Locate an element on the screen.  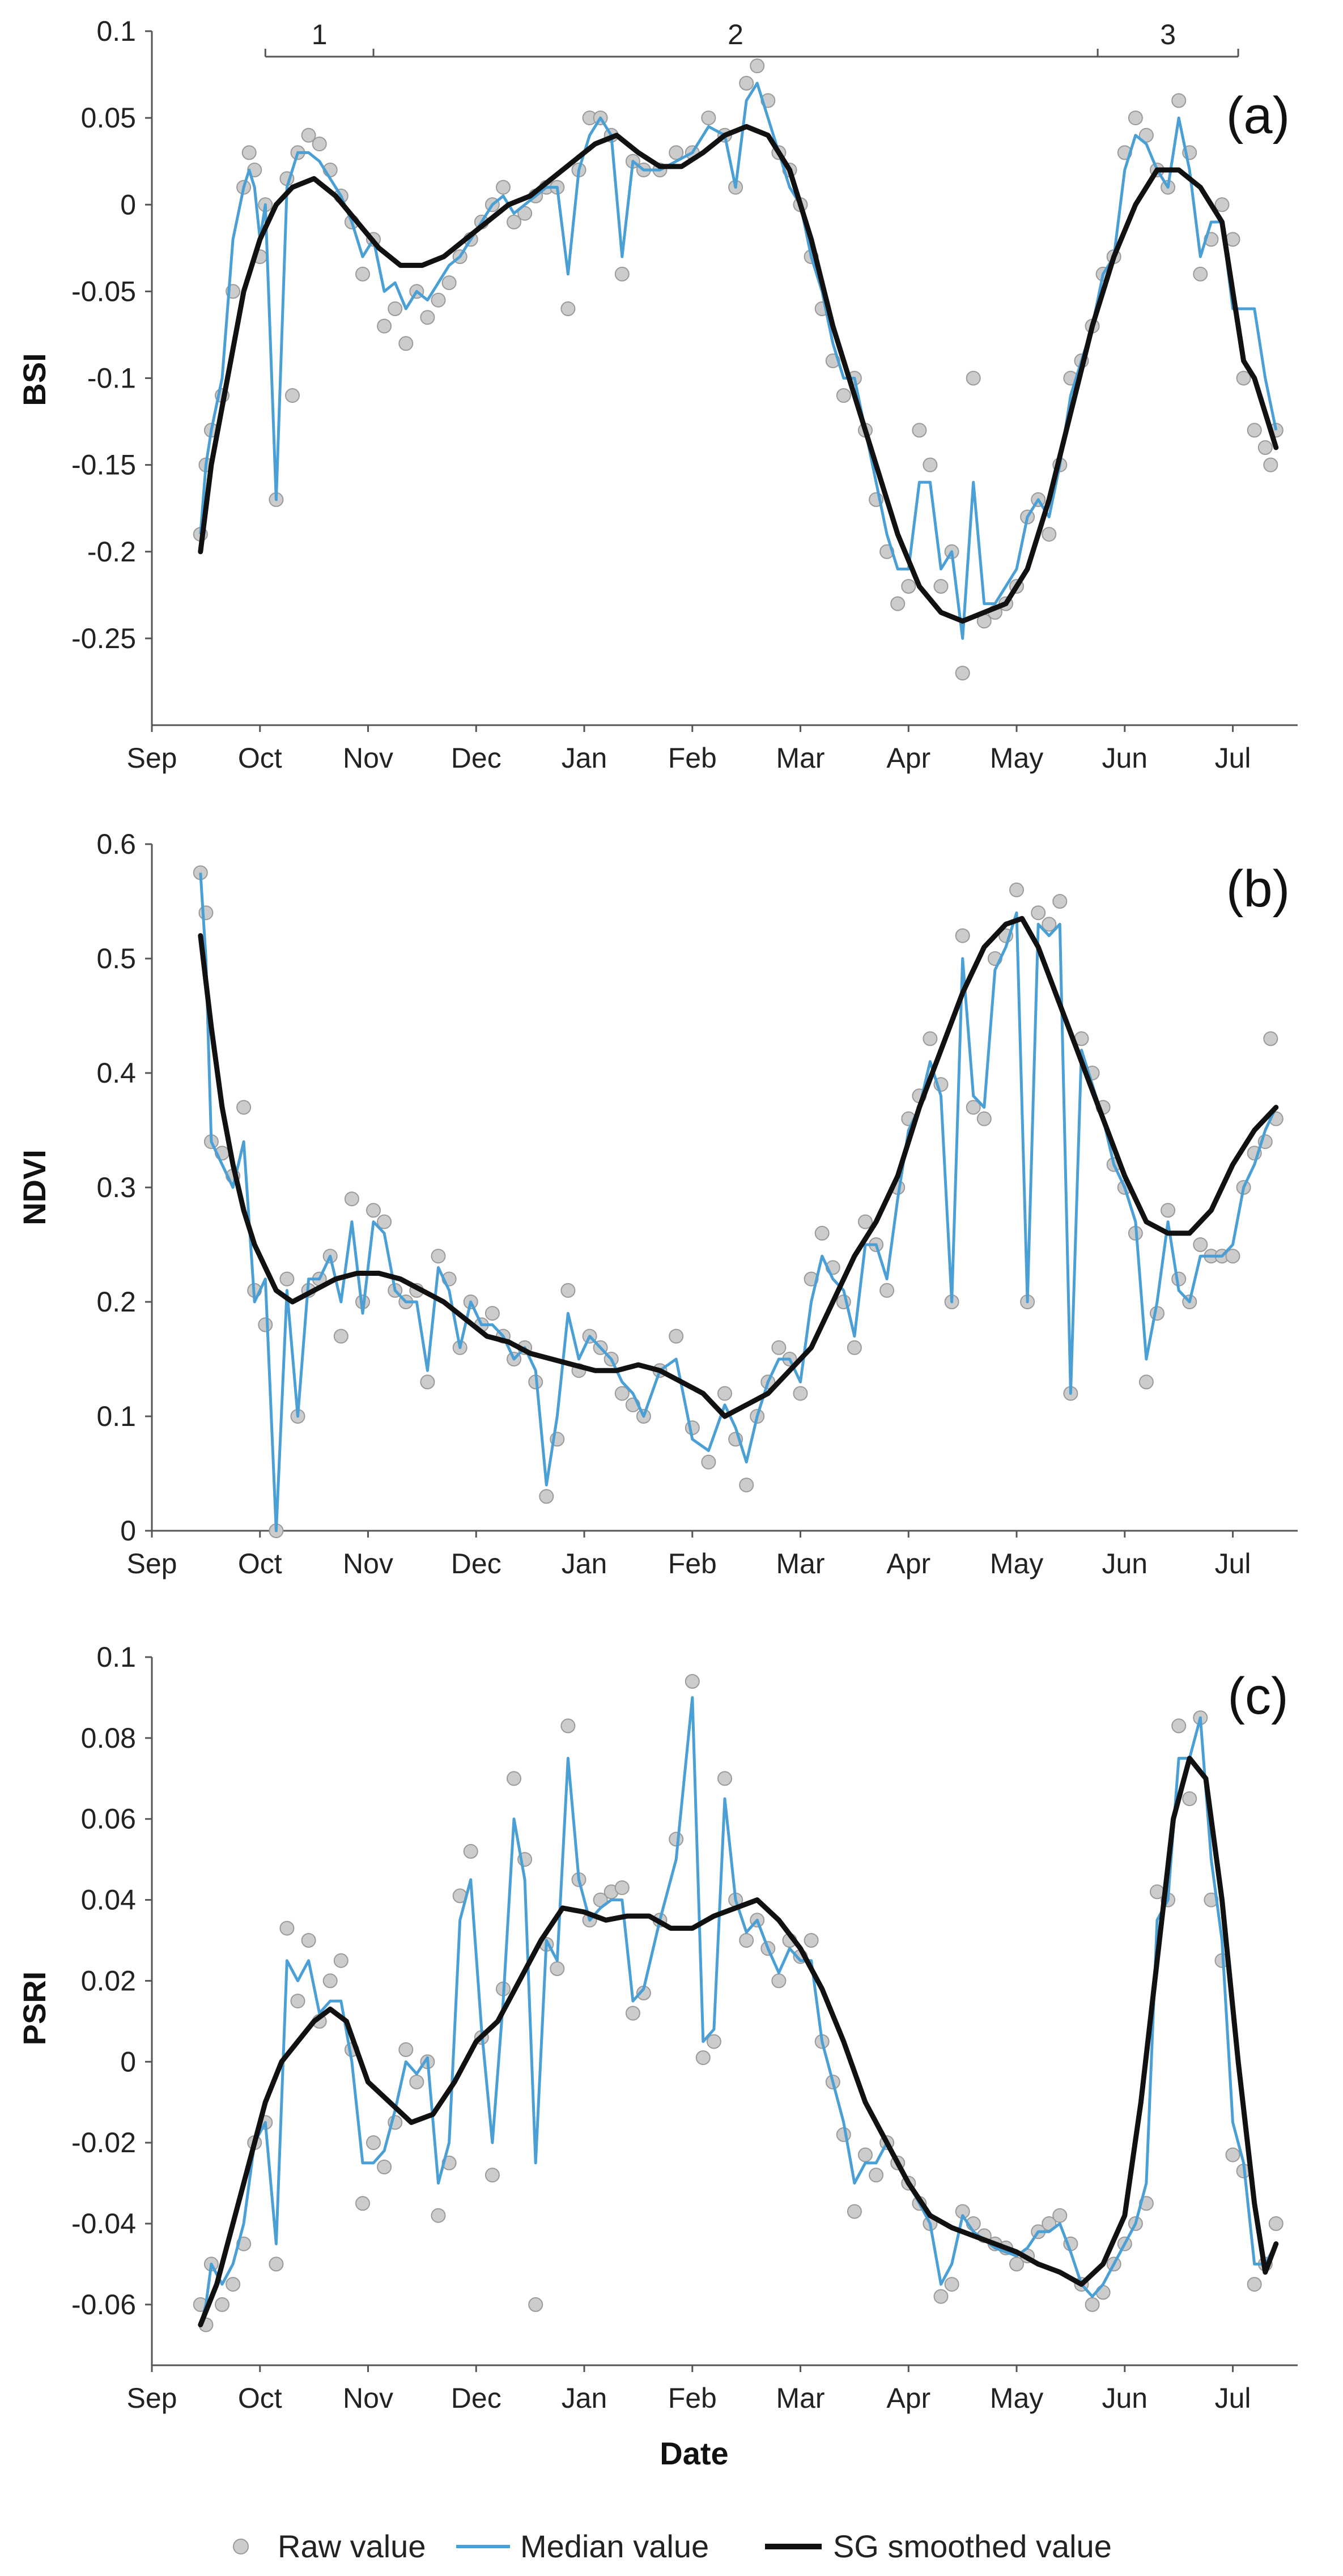
y-tick-label: -0.04 is located at coordinates (103, 2223).